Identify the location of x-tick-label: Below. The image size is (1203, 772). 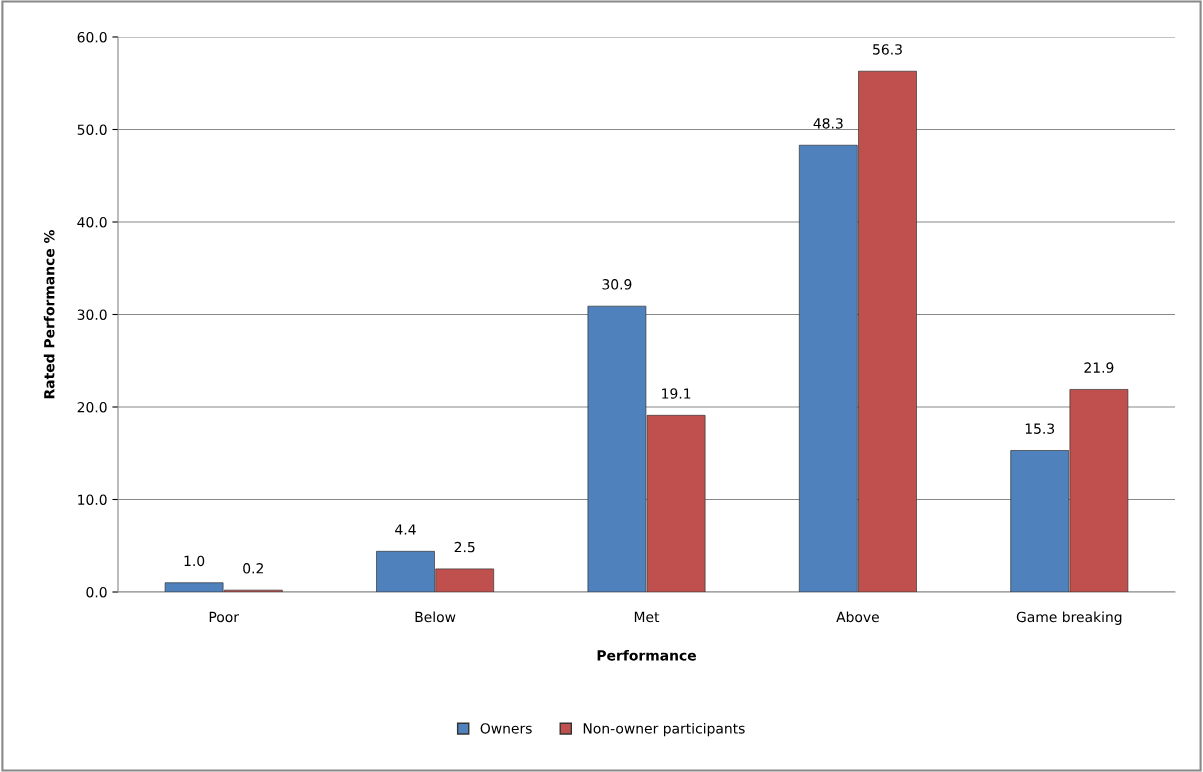
(435, 617).